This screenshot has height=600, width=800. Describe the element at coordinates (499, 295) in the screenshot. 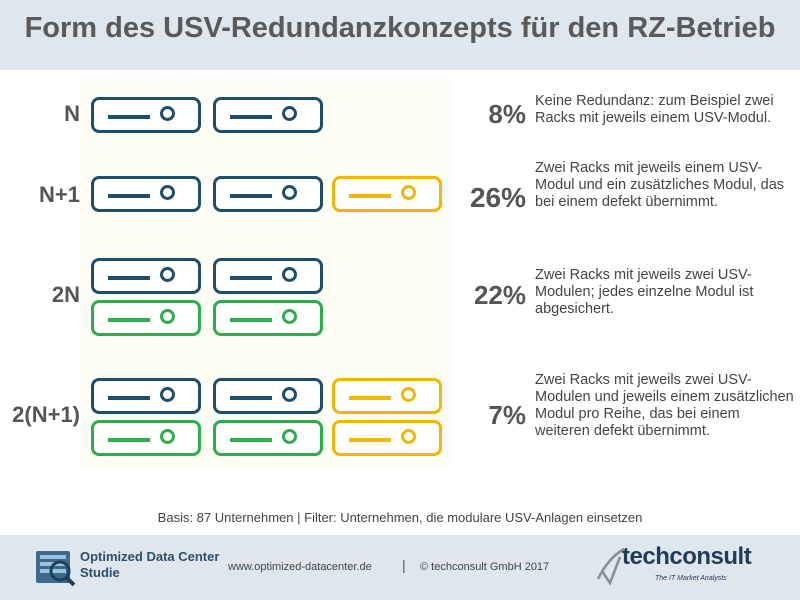

I see `value-label-2n: 22%` at that location.